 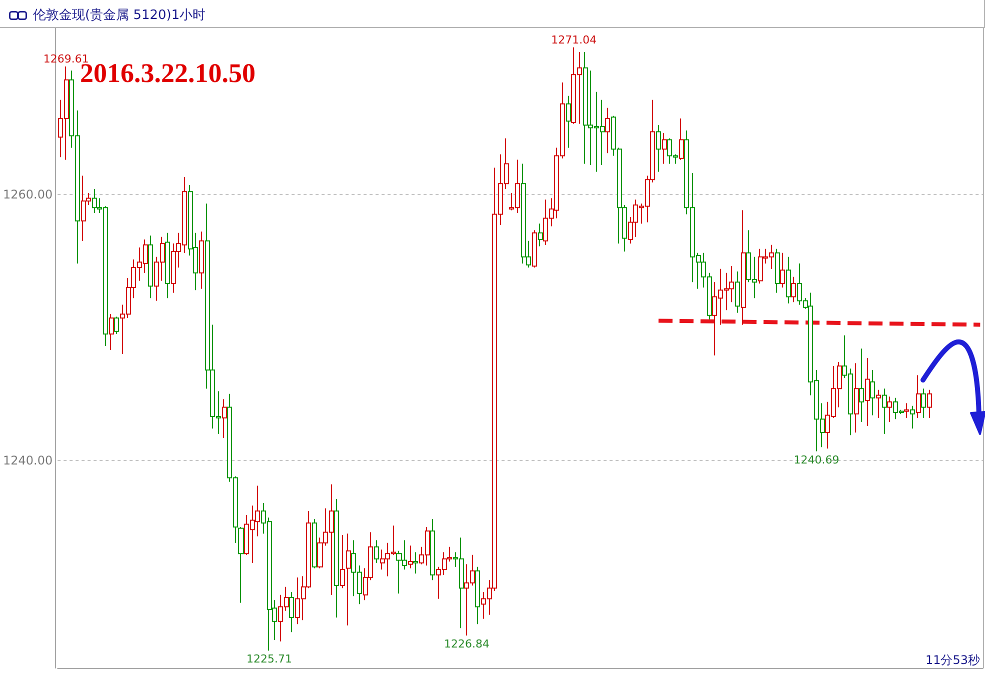 What do you see at coordinates (269, 659) in the screenshot?
I see `annotation: 1225.71` at bounding box center [269, 659].